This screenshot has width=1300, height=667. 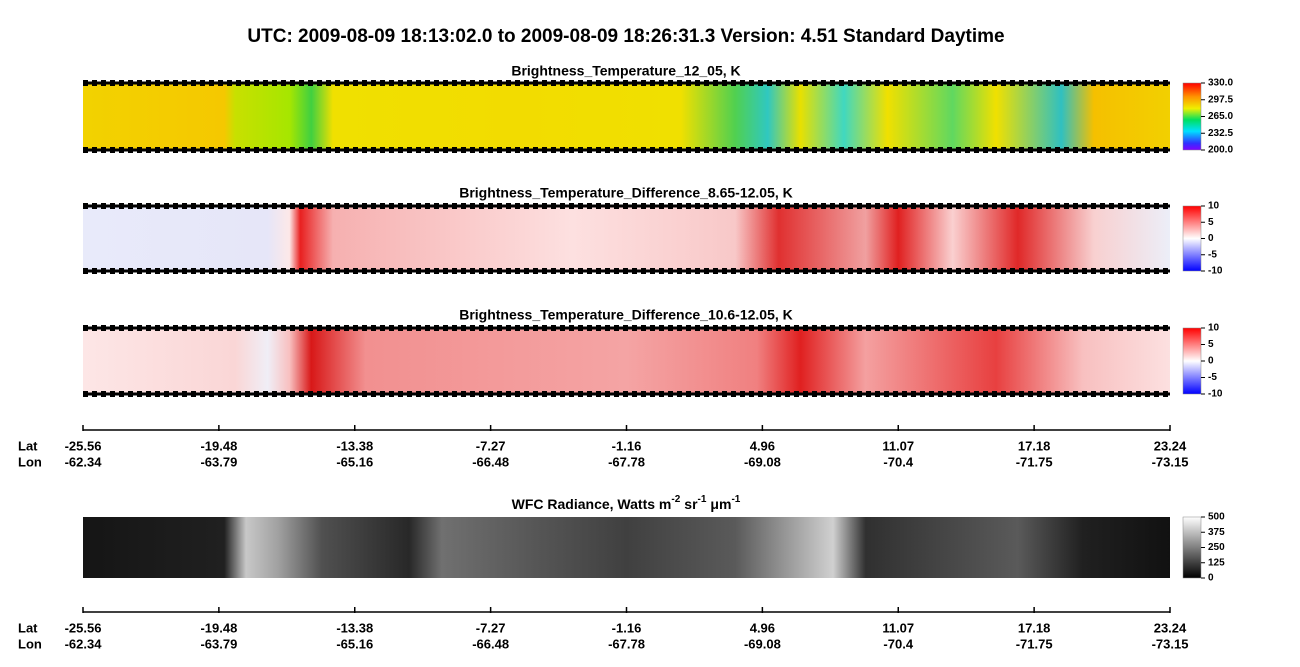 I want to click on colorbar-tick-label: 232.5, so click(x=1220, y=133).